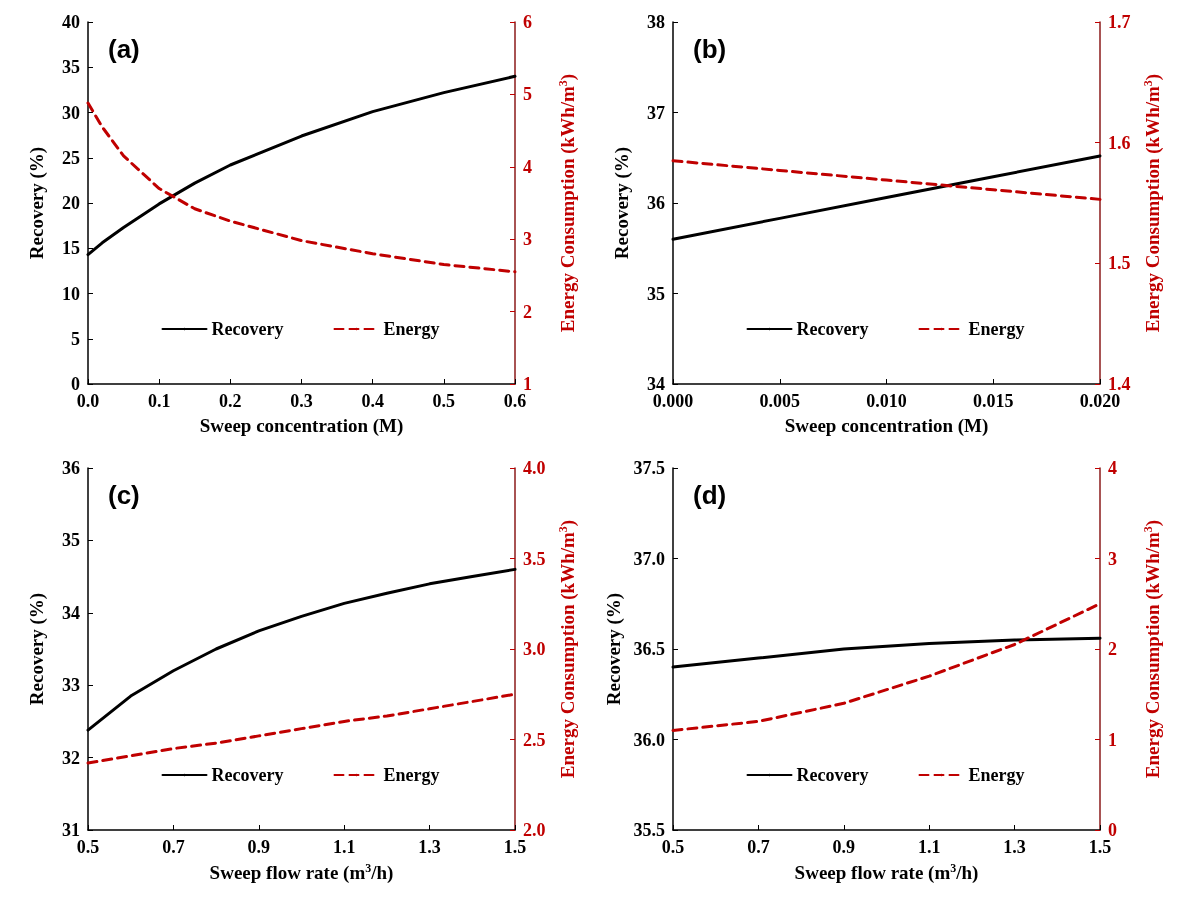 The width and height of the screenshot is (1186, 901). I want to click on y-tick-label: 30, so click(71, 112).